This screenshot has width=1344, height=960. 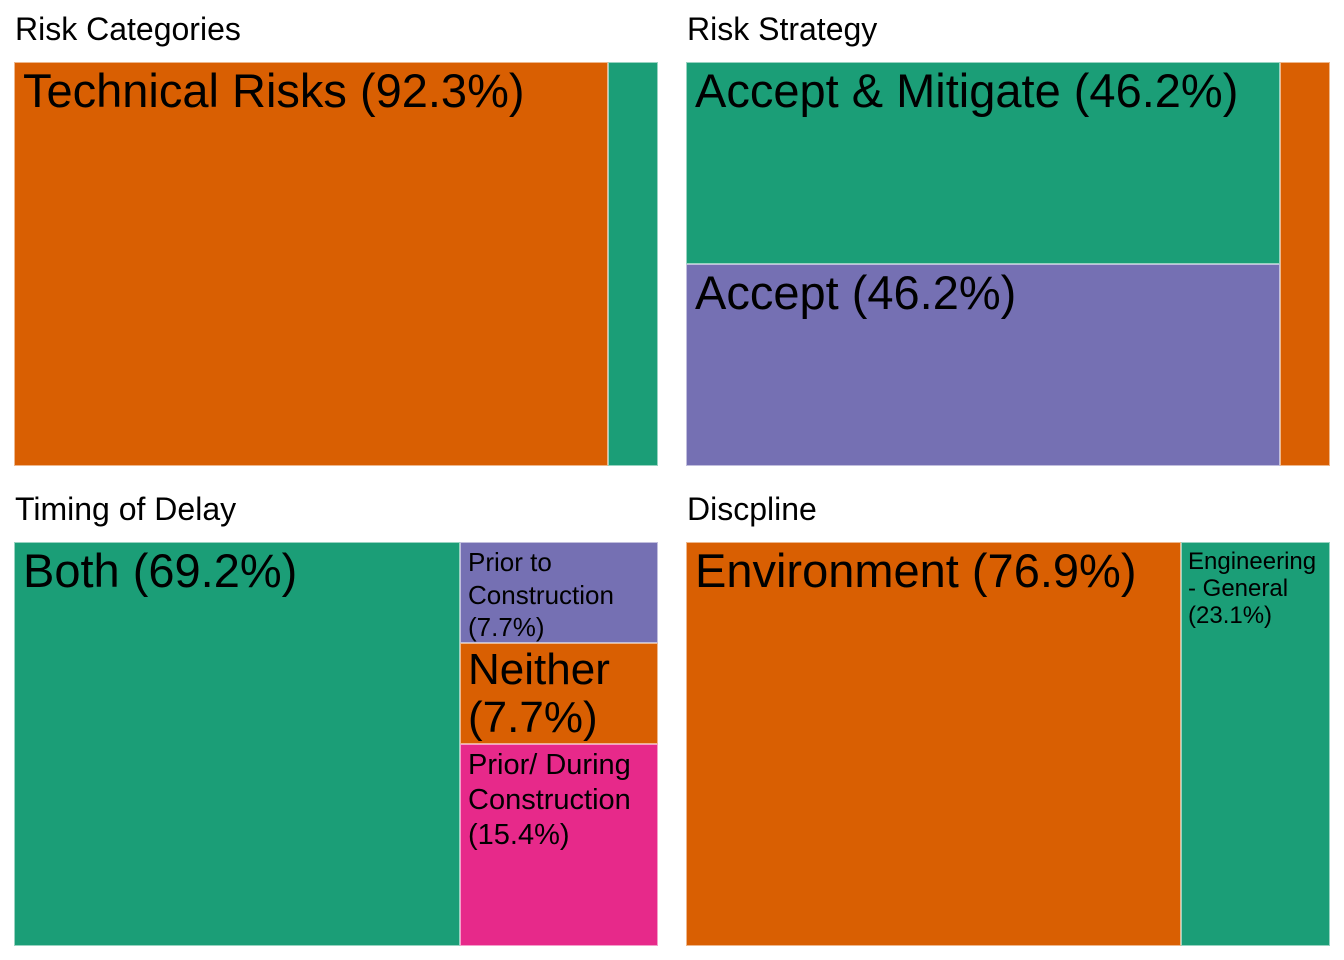 I want to click on panel-title-risk-strategy: Risk Strategy, so click(x=782, y=29).